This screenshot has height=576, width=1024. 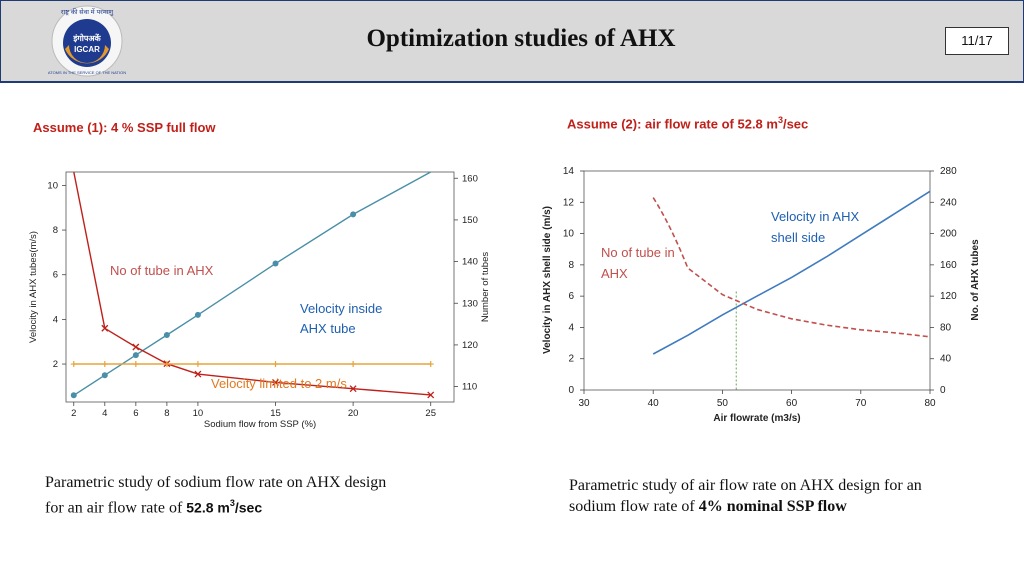 I want to click on chart1-ytick-label: 2, so click(x=55, y=364).